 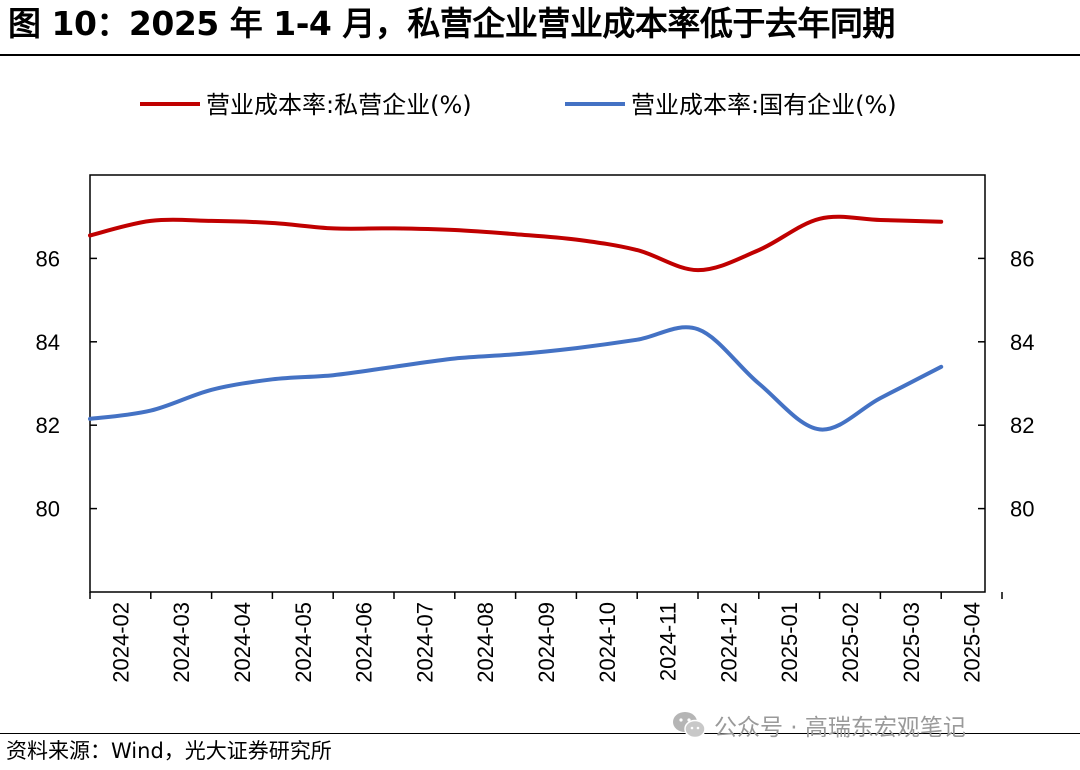 I want to click on source-divider, so click(x=540, y=733).